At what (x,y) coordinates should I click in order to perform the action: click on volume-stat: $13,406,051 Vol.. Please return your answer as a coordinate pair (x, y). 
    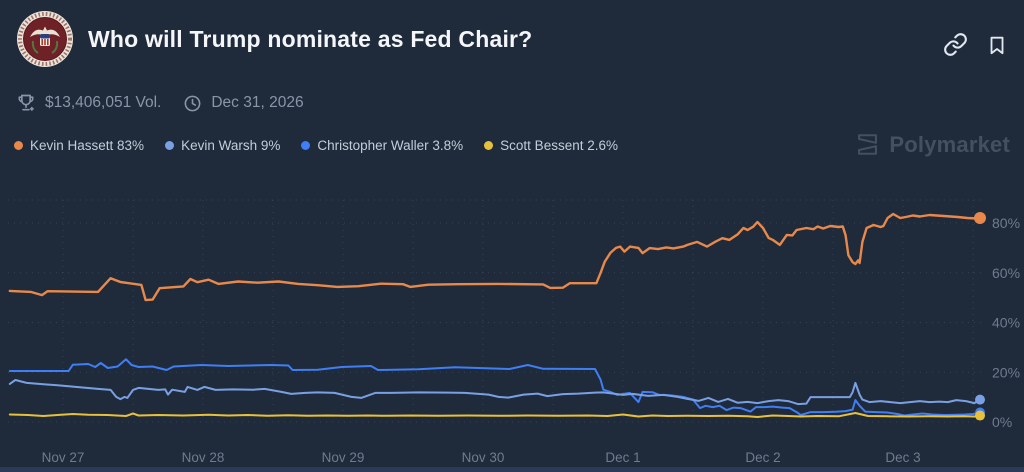
    Looking at the image, I should click on (103, 102).